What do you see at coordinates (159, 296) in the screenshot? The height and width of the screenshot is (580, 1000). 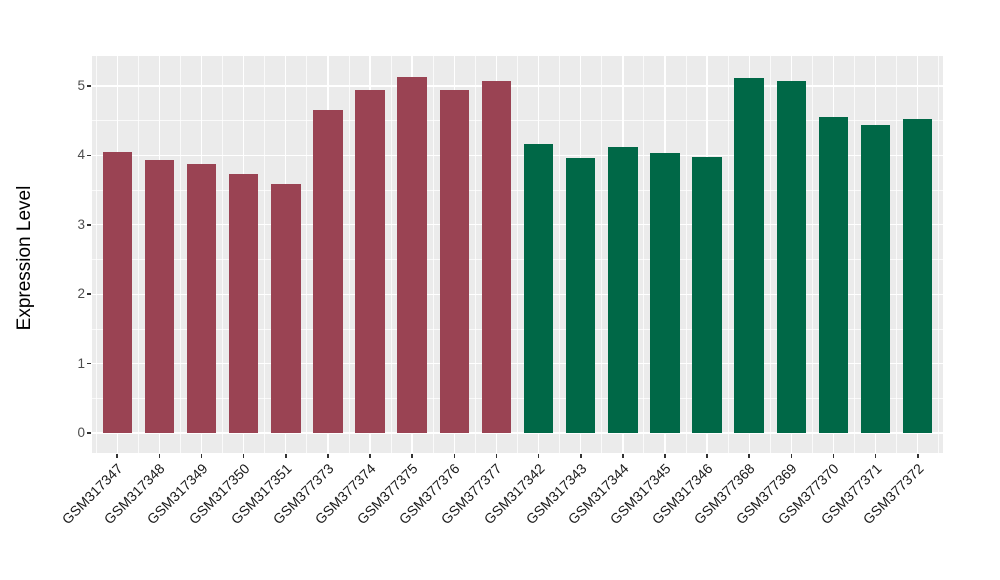 I see `bar-GSM317348` at bounding box center [159, 296].